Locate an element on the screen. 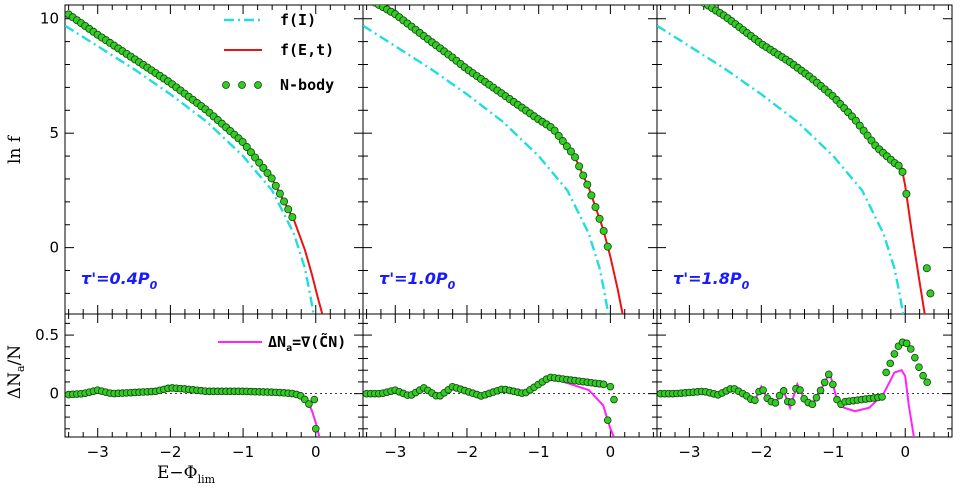 The image size is (960, 491). panel-label: τ'=1.0P0 is located at coordinates (417, 280).